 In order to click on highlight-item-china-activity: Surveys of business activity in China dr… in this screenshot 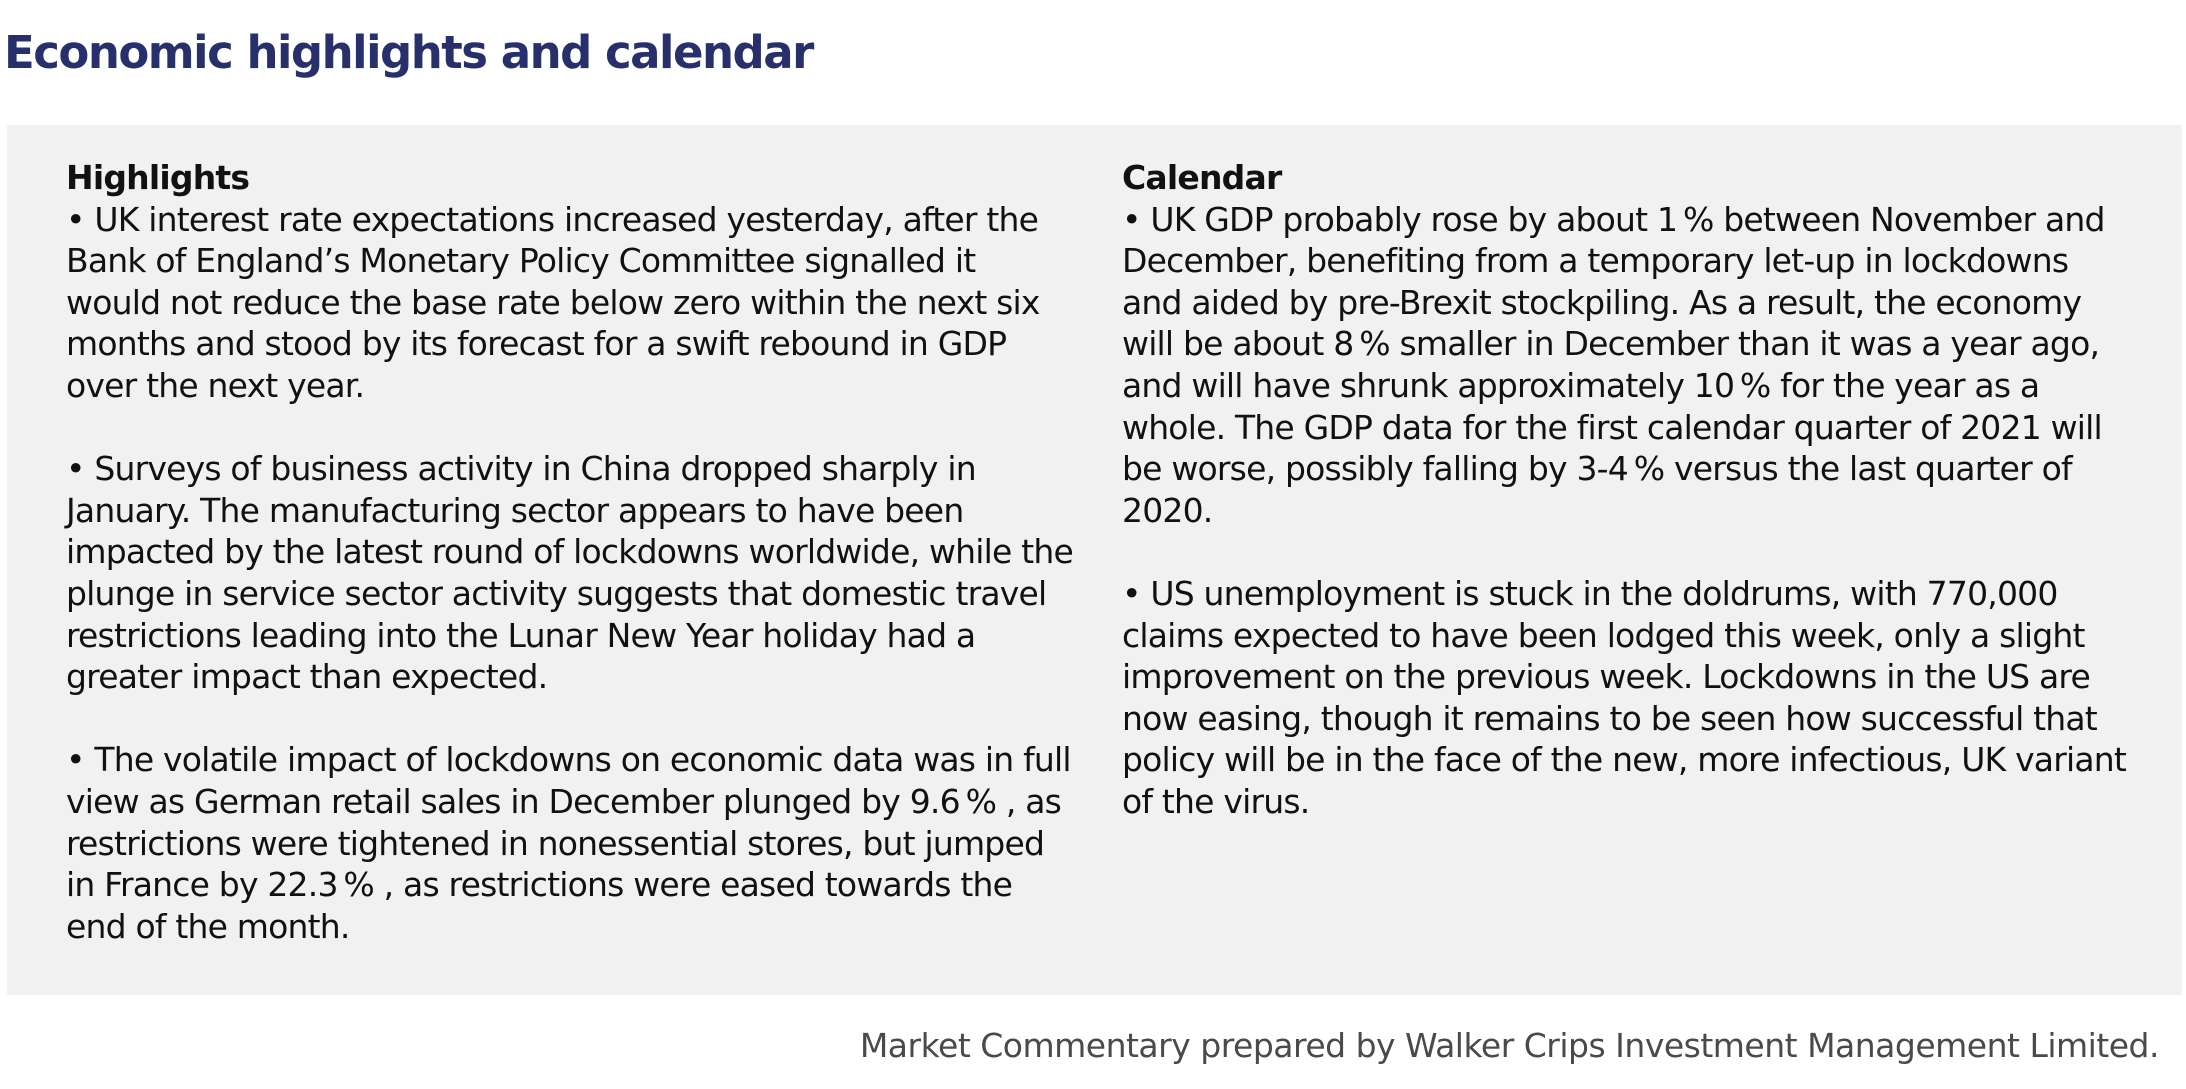, I will do `click(571, 573)`.